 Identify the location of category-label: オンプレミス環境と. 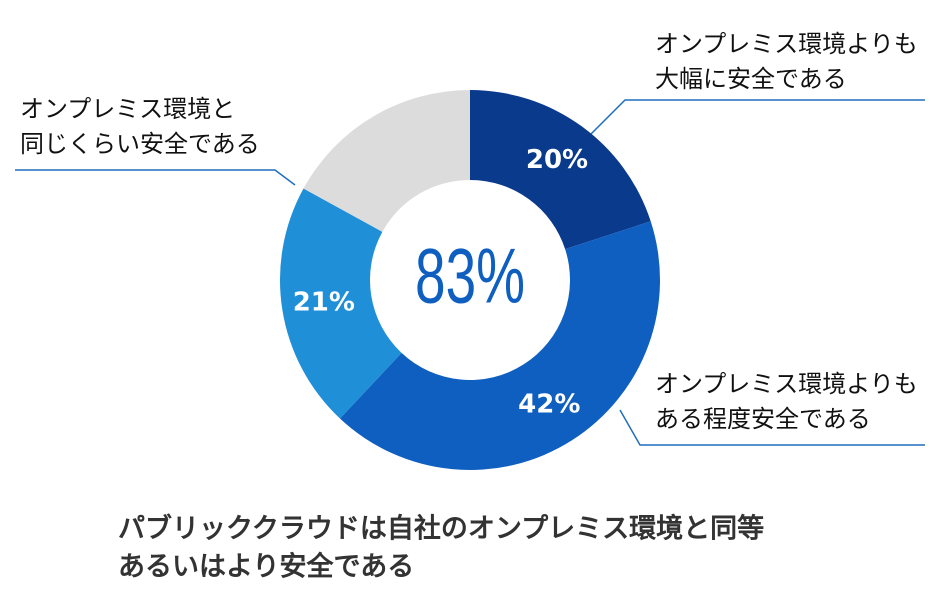
(127, 109).